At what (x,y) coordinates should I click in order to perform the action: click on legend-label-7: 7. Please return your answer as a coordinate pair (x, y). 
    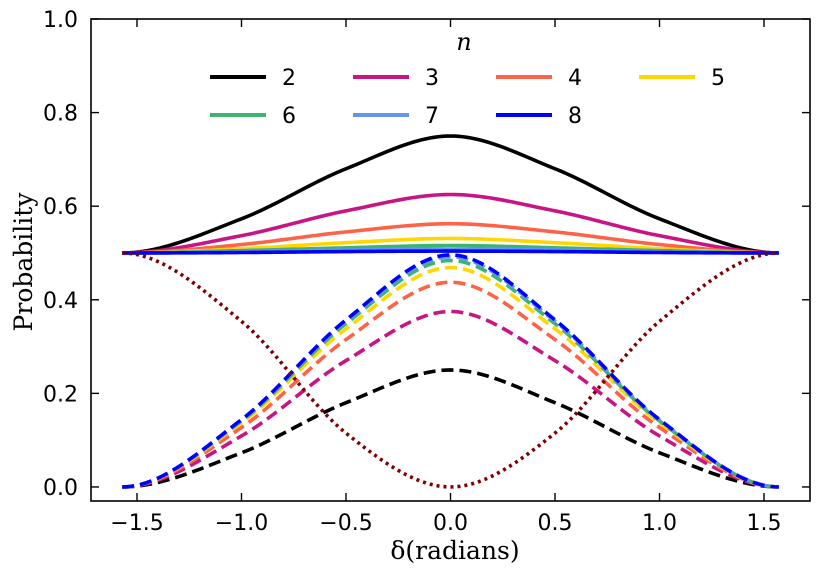
    Looking at the image, I should click on (432, 116).